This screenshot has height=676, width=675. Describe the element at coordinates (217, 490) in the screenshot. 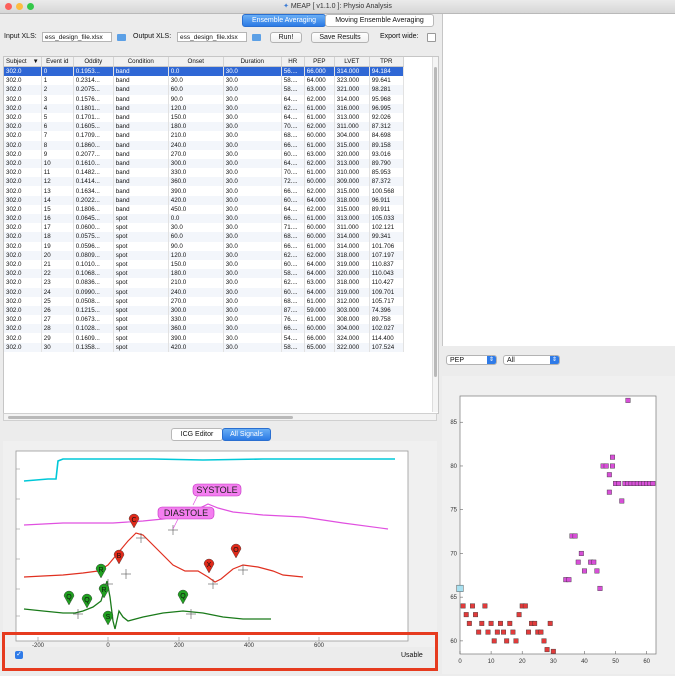

I see `systole-label-box` at that location.